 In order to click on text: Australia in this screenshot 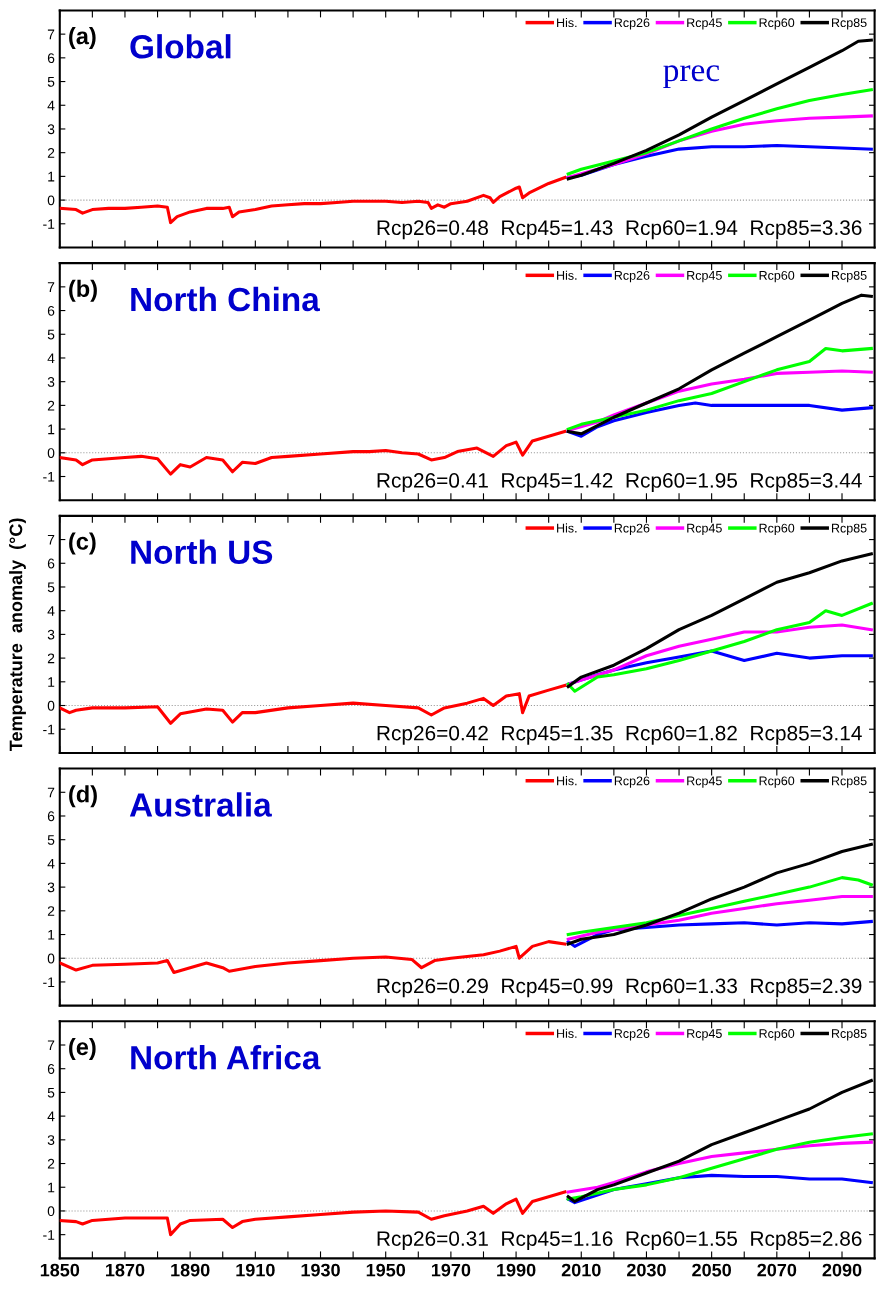, I will do `click(200, 804)`.